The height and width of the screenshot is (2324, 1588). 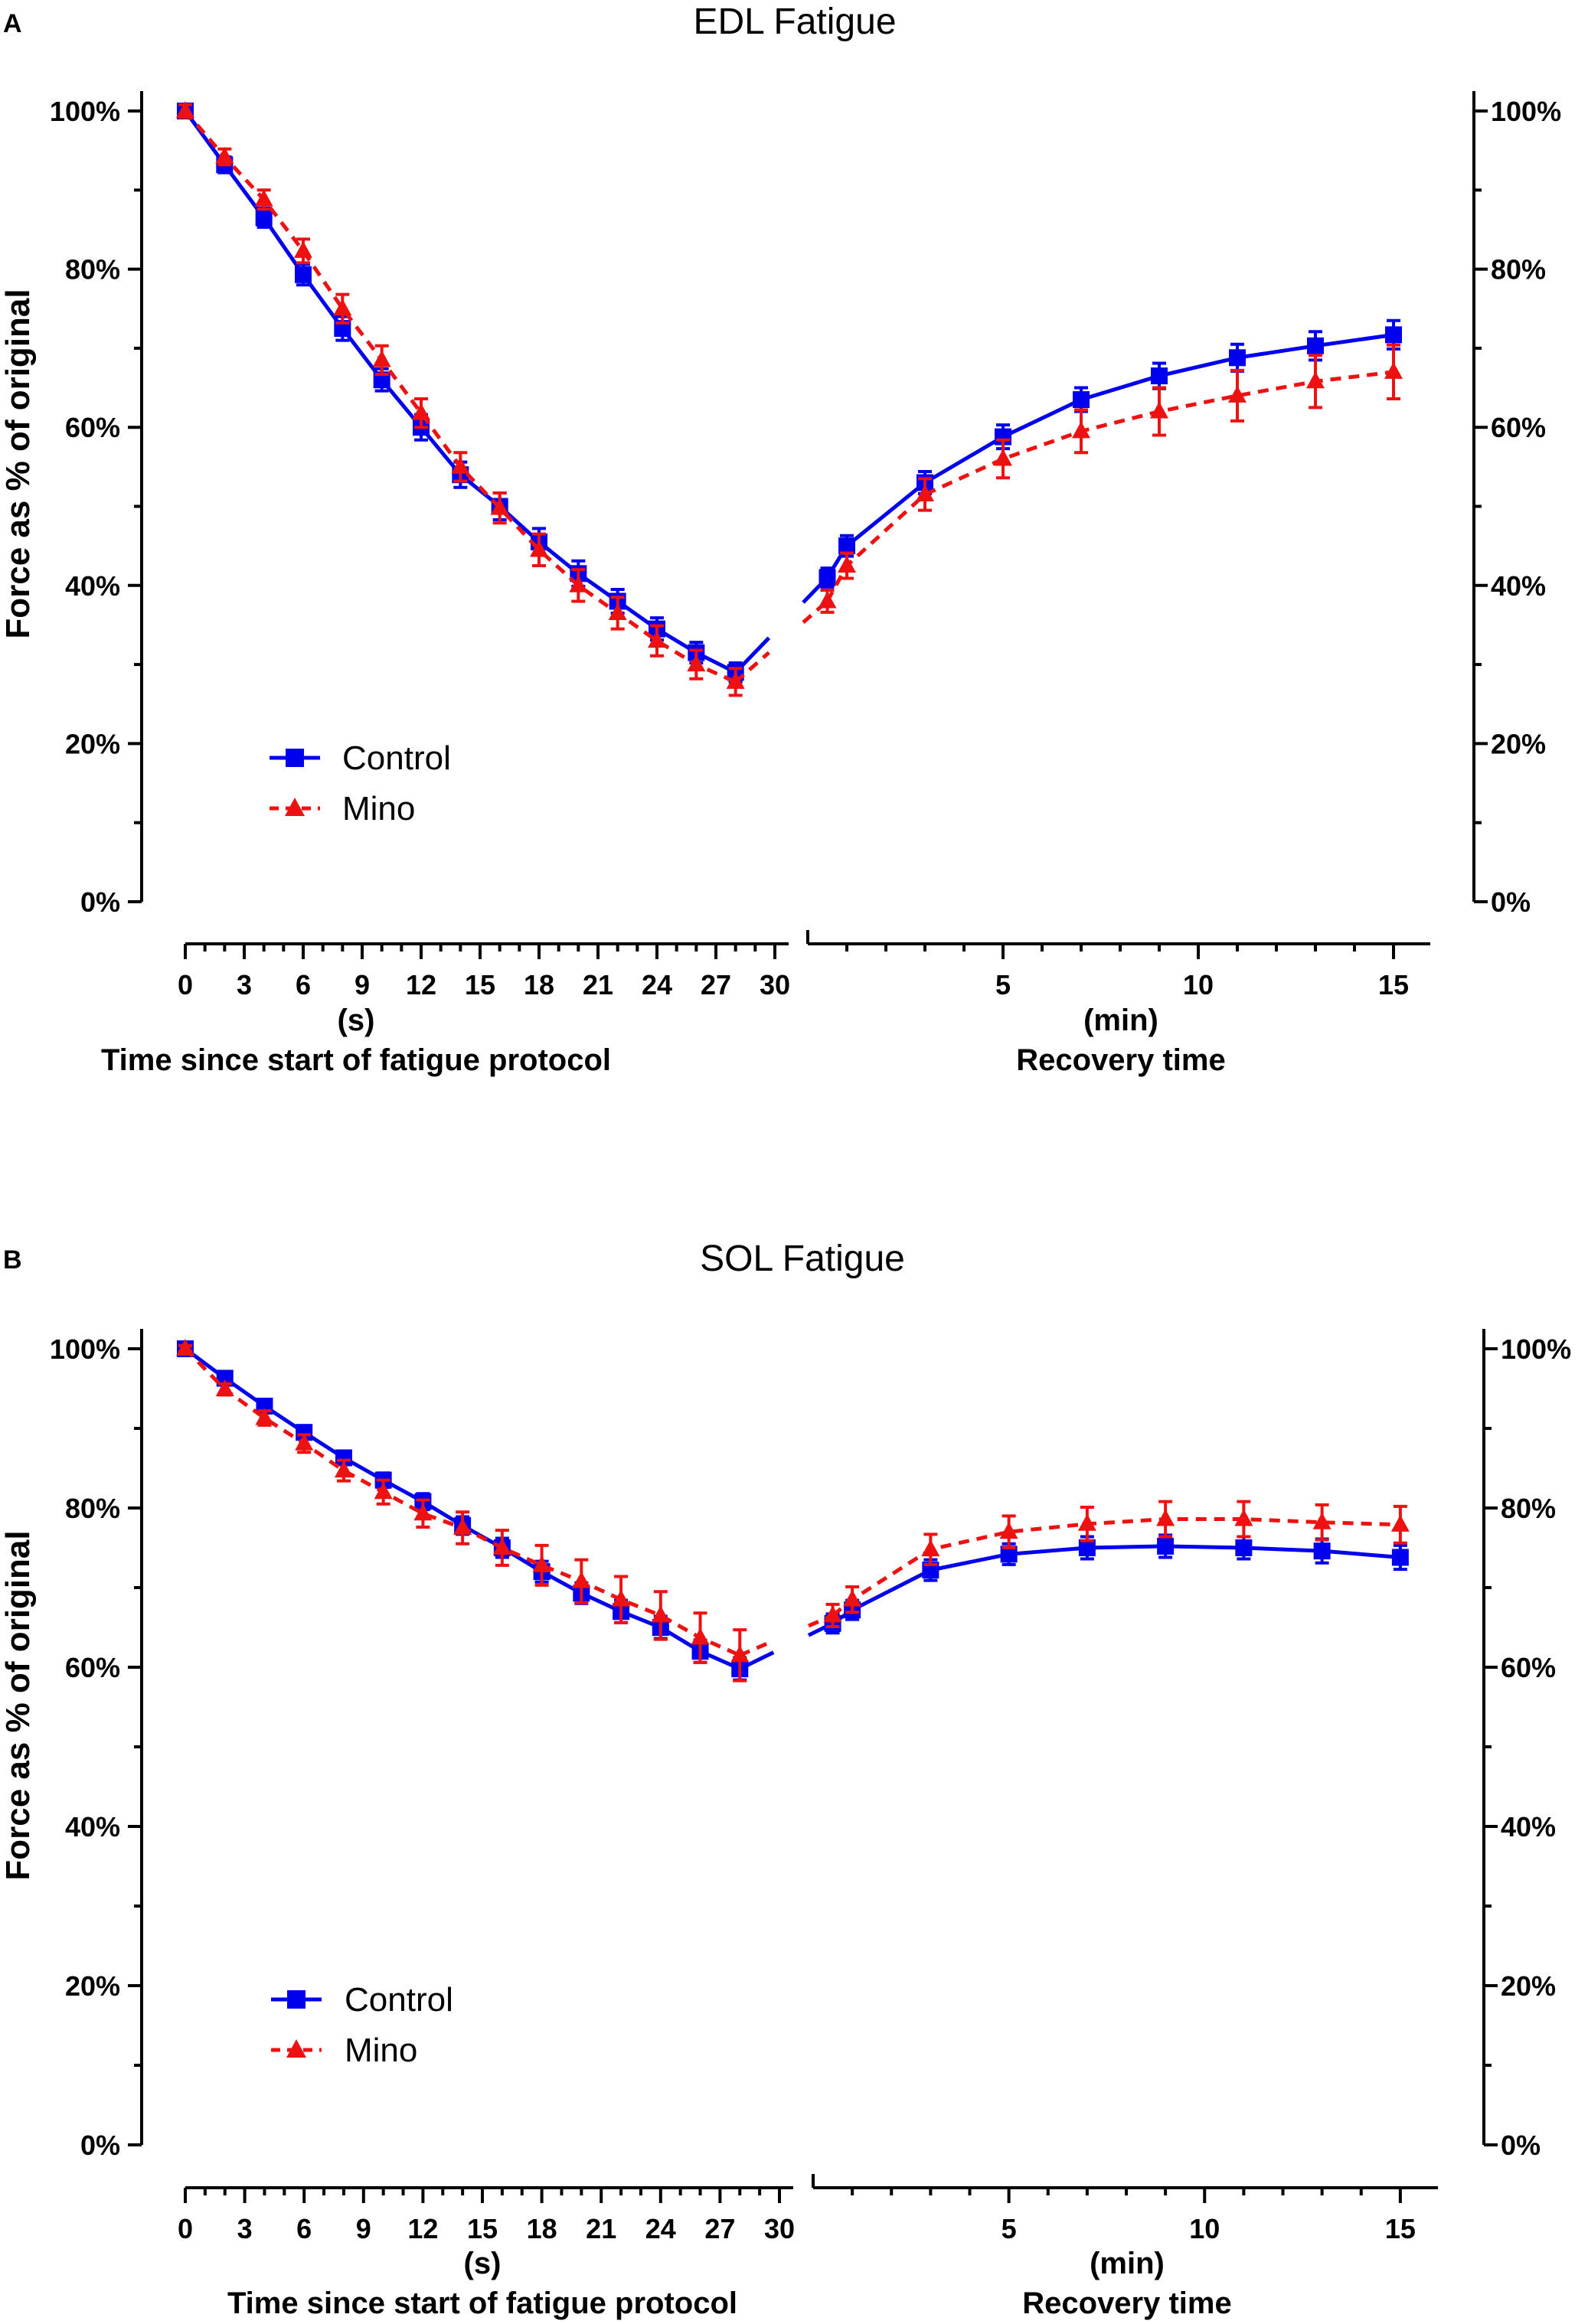 What do you see at coordinates (360, 783) in the screenshot?
I see `legend: Control Mino` at bounding box center [360, 783].